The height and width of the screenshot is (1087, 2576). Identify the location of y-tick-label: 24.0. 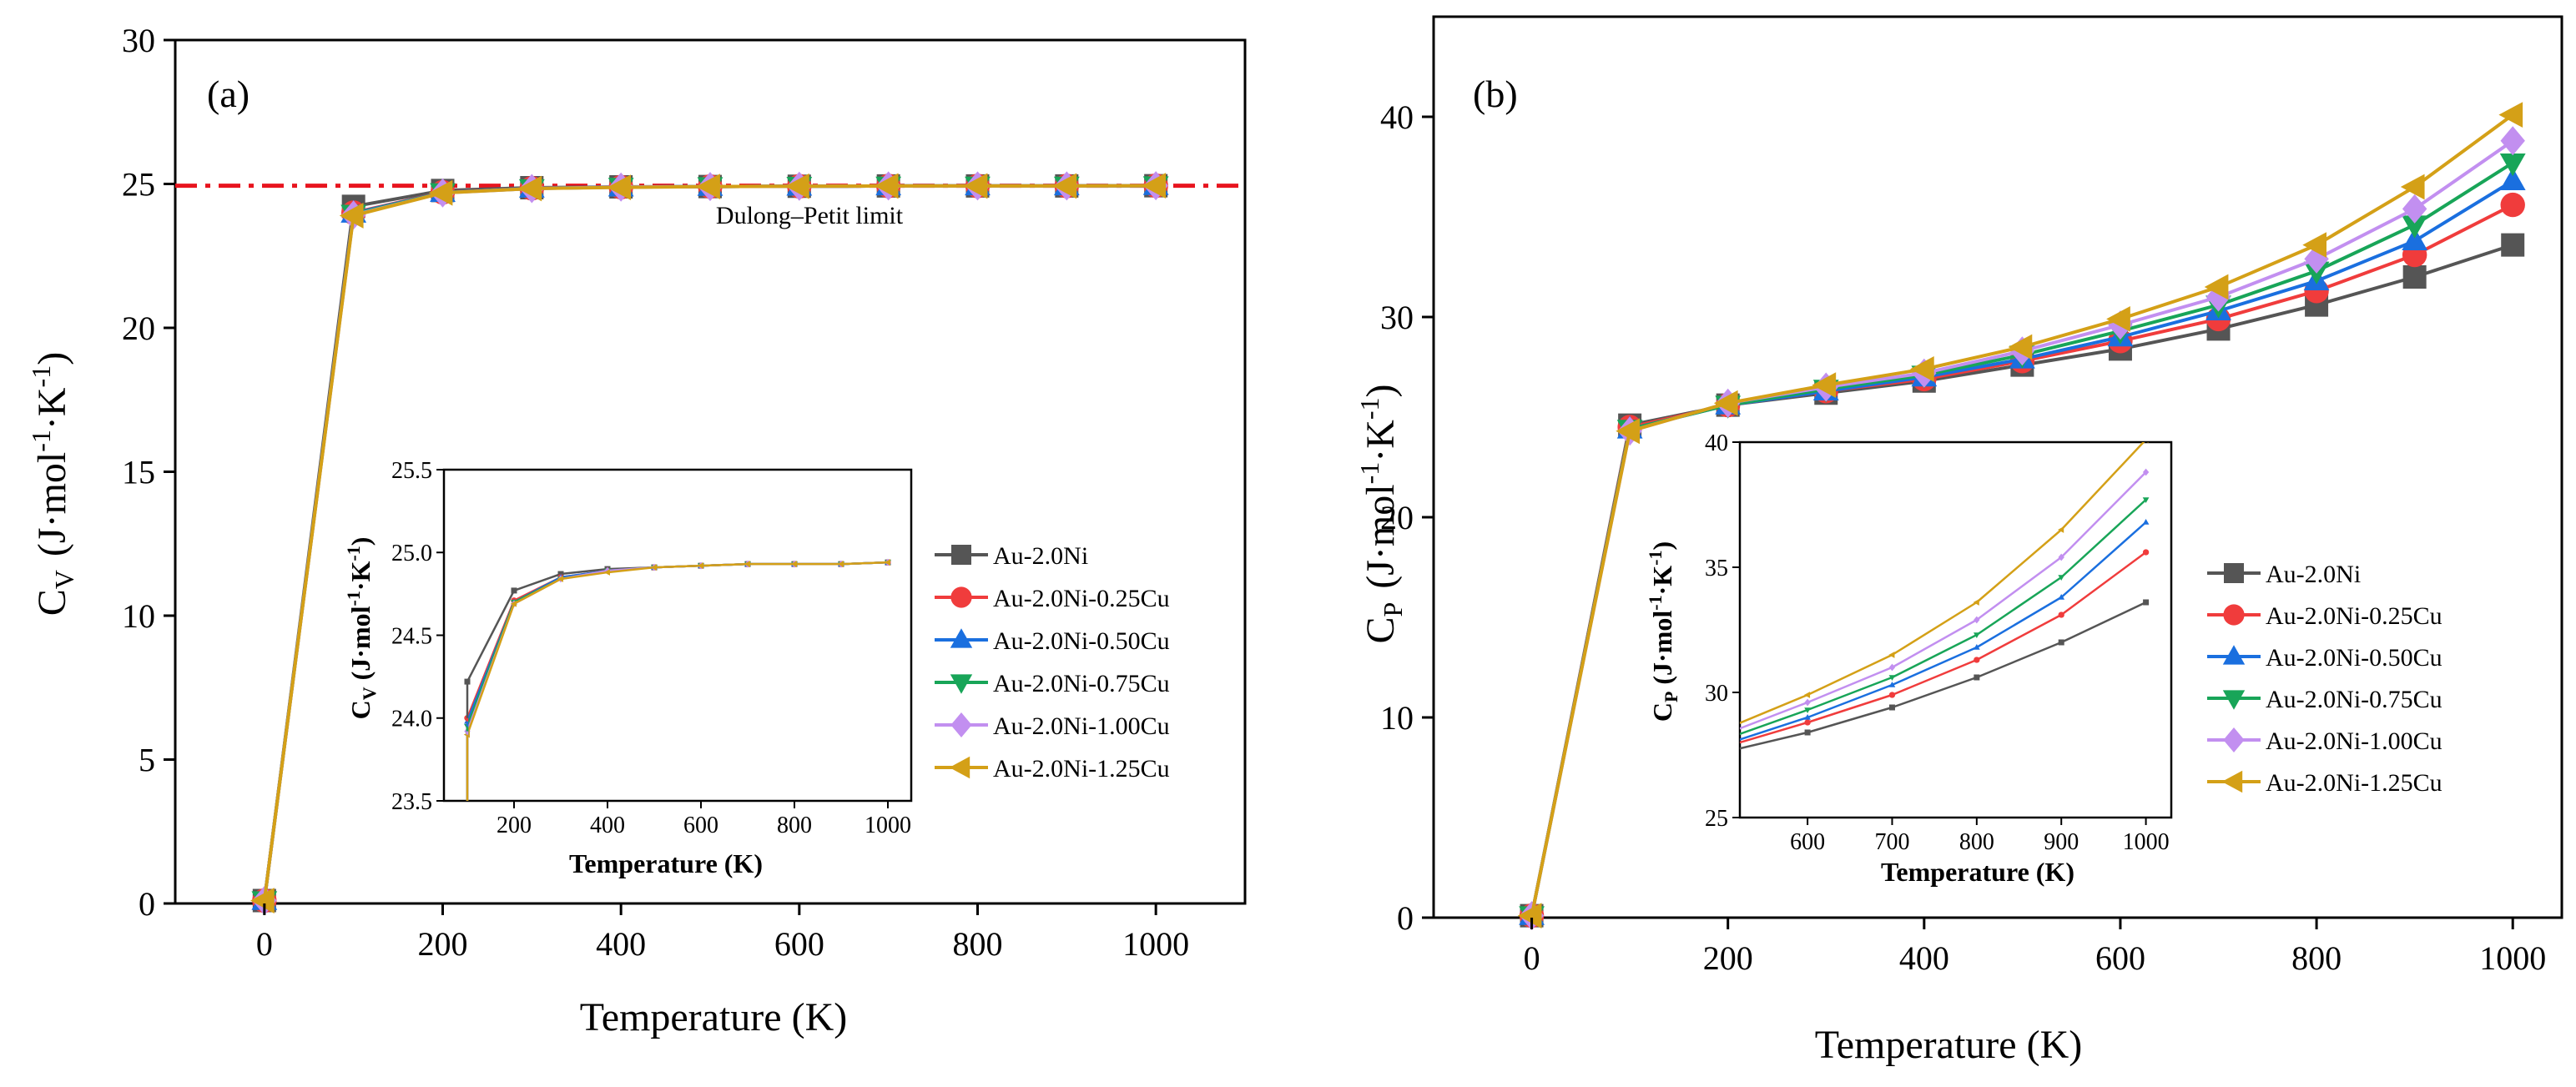
(412, 719).